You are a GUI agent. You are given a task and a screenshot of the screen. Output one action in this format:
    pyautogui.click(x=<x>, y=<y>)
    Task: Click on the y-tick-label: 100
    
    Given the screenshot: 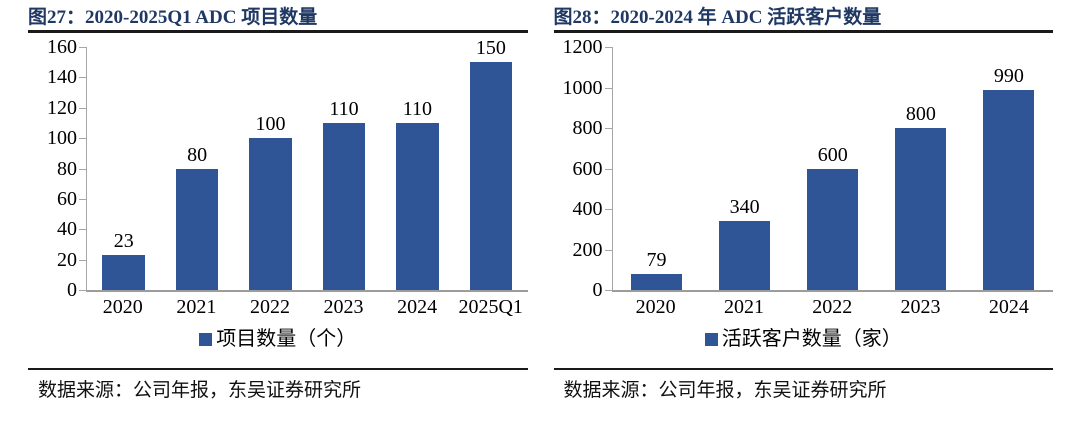 What is the action you would take?
    pyautogui.click(x=62, y=138)
    